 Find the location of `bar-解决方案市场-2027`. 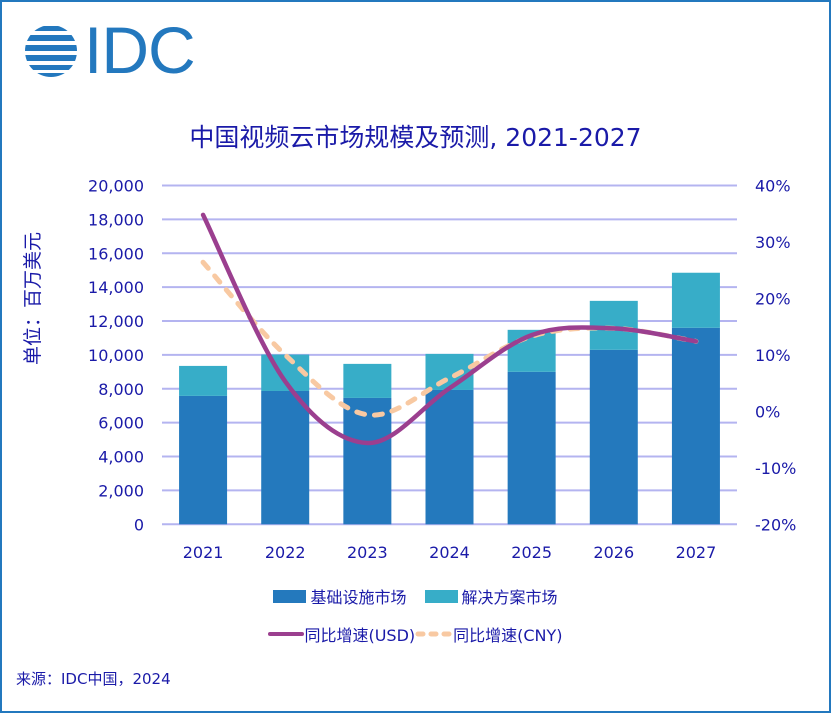

bar-解决方案市场-2027 is located at coordinates (695, 300).